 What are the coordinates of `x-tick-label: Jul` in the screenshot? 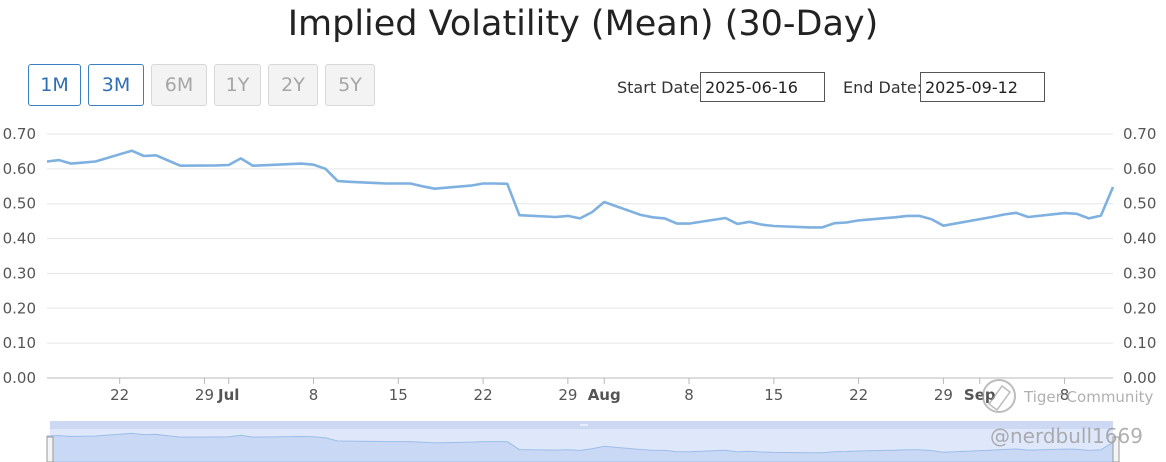 It's located at (228, 395).